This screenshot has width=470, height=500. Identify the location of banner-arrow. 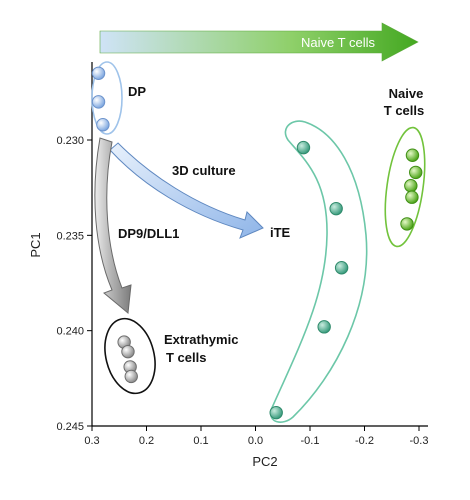
(259, 42).